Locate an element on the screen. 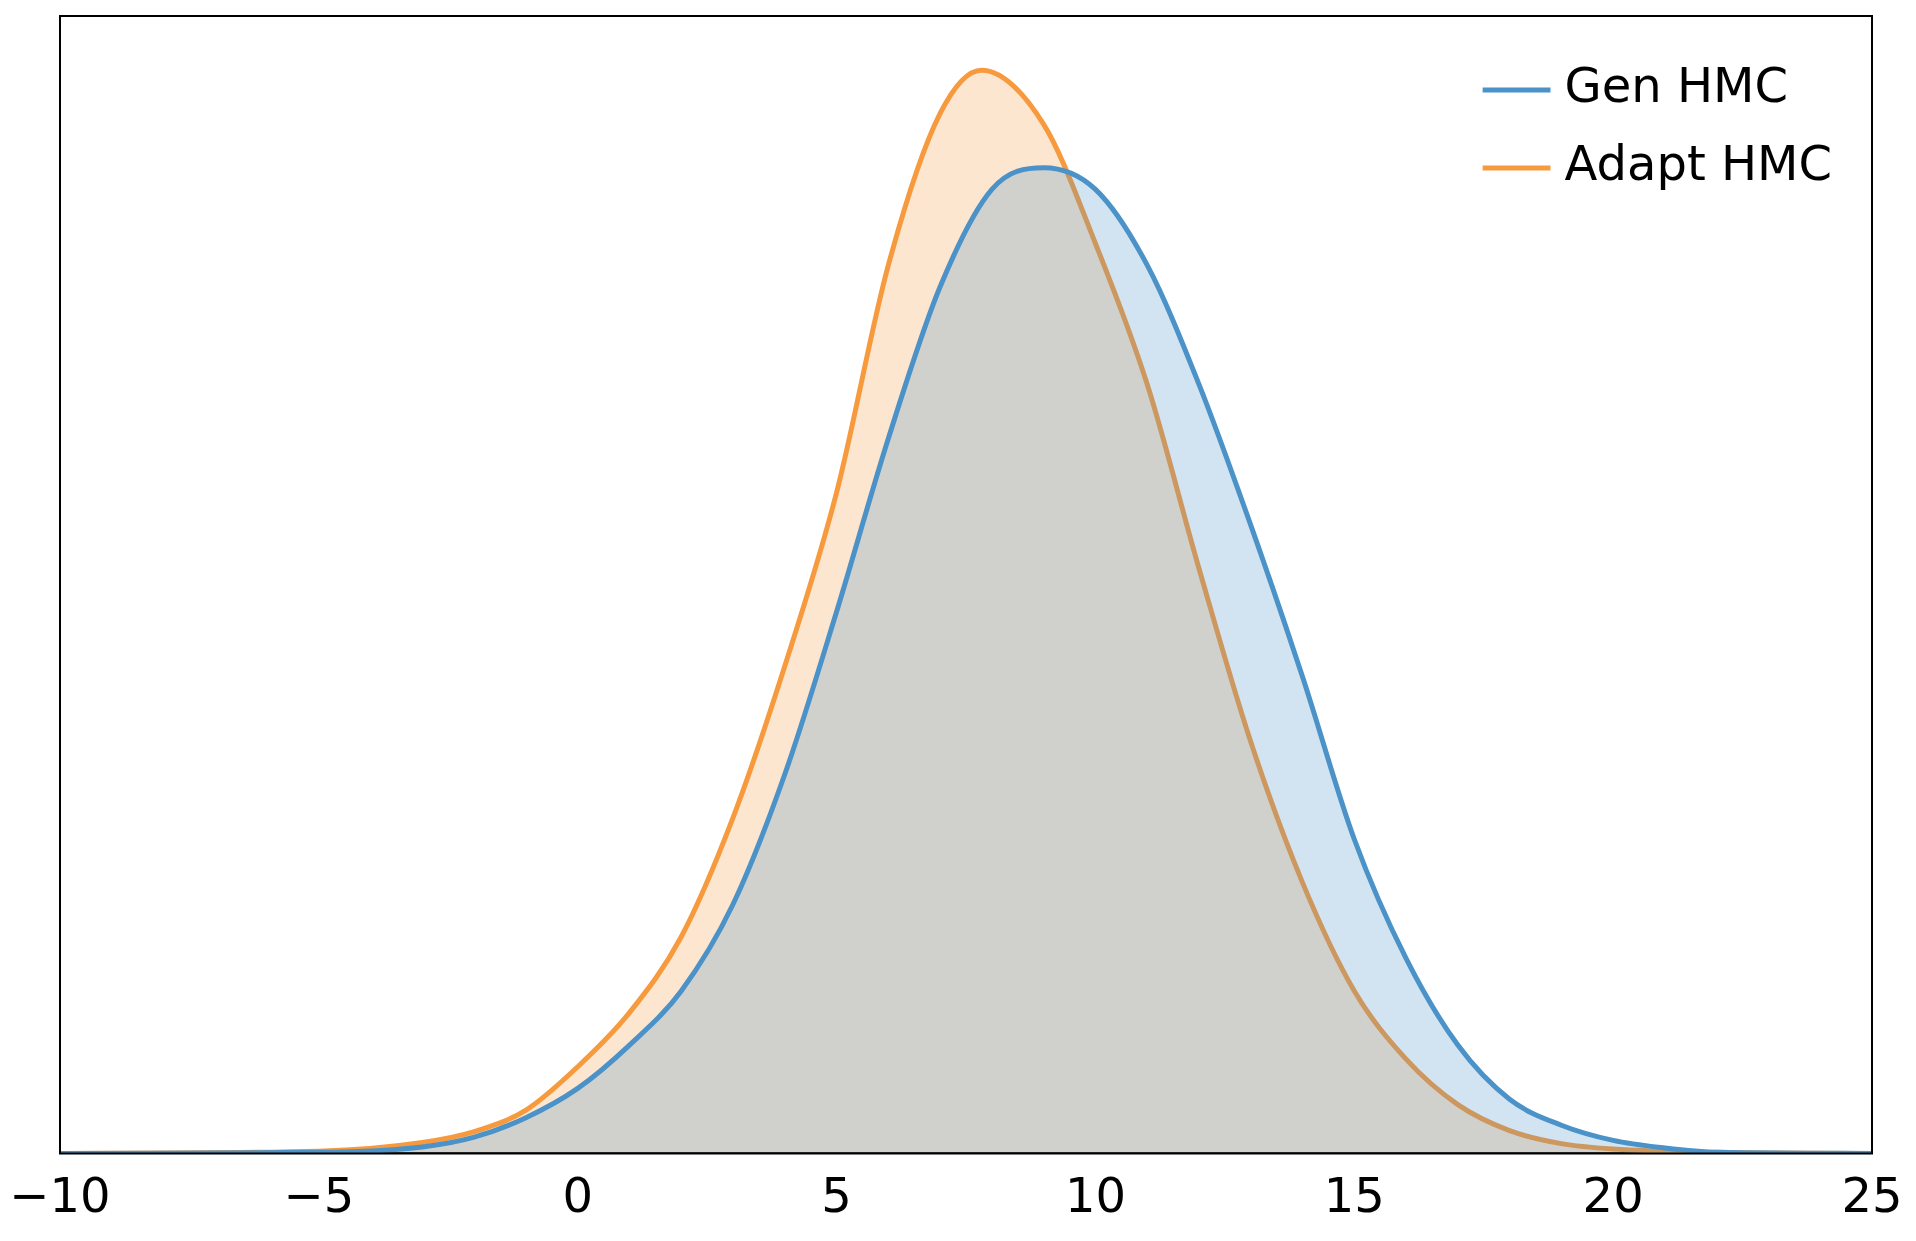  x-tick-label: 10 is located at coordinates (1095, 1194).